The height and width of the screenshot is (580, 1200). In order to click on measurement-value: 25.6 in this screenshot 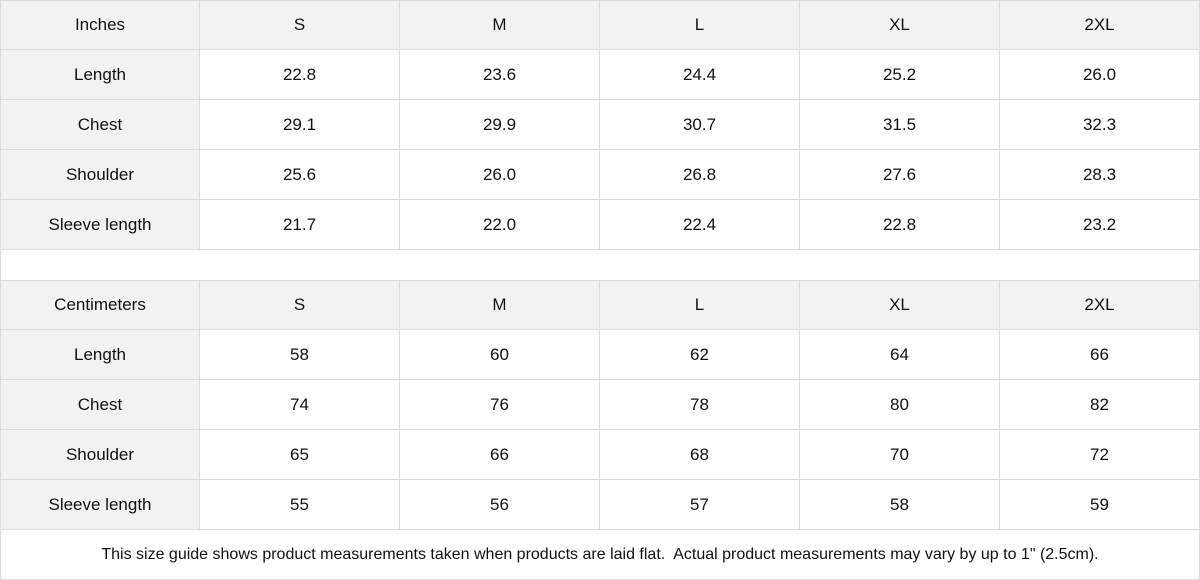, I will do `click(300, 175)`.